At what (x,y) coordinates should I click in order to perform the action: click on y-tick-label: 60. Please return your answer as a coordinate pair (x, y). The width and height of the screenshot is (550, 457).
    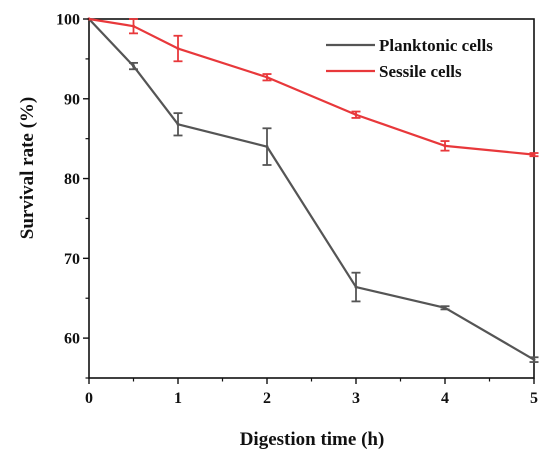
    Looking at the image, I should click on (72, 339).